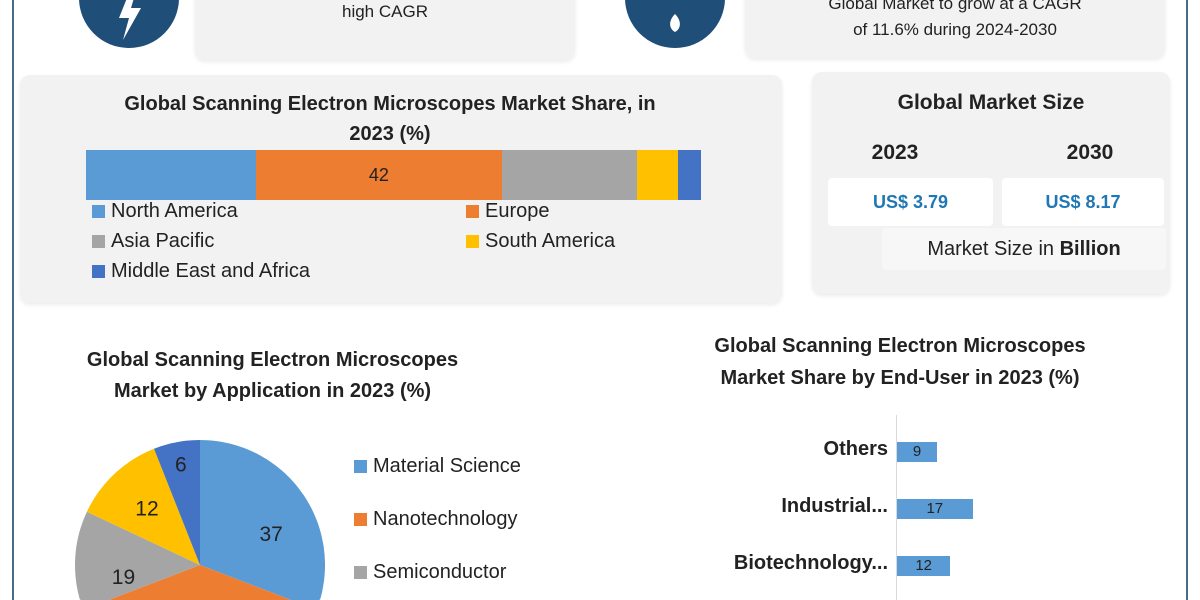 Image resolution: width=1200 pixels, height=600 pixels. What do you see at coordinates (550, 241) in the screenshot?
I see `legend-label: South America` at bounding box center [550, 241].